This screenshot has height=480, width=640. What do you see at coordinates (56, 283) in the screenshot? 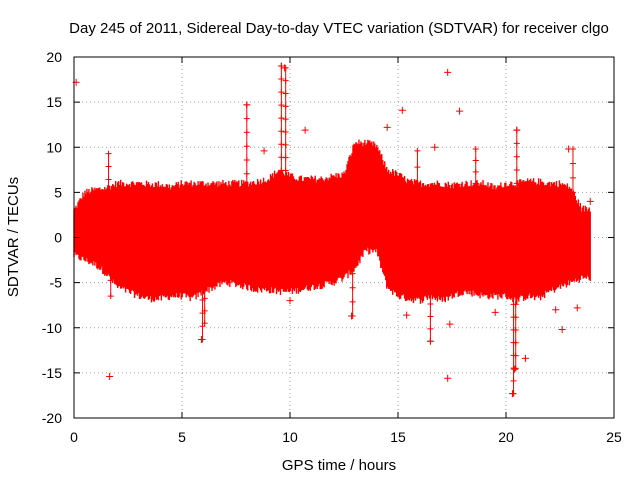
I see `y-tick-label: -5` at bounding box center [56, 283].